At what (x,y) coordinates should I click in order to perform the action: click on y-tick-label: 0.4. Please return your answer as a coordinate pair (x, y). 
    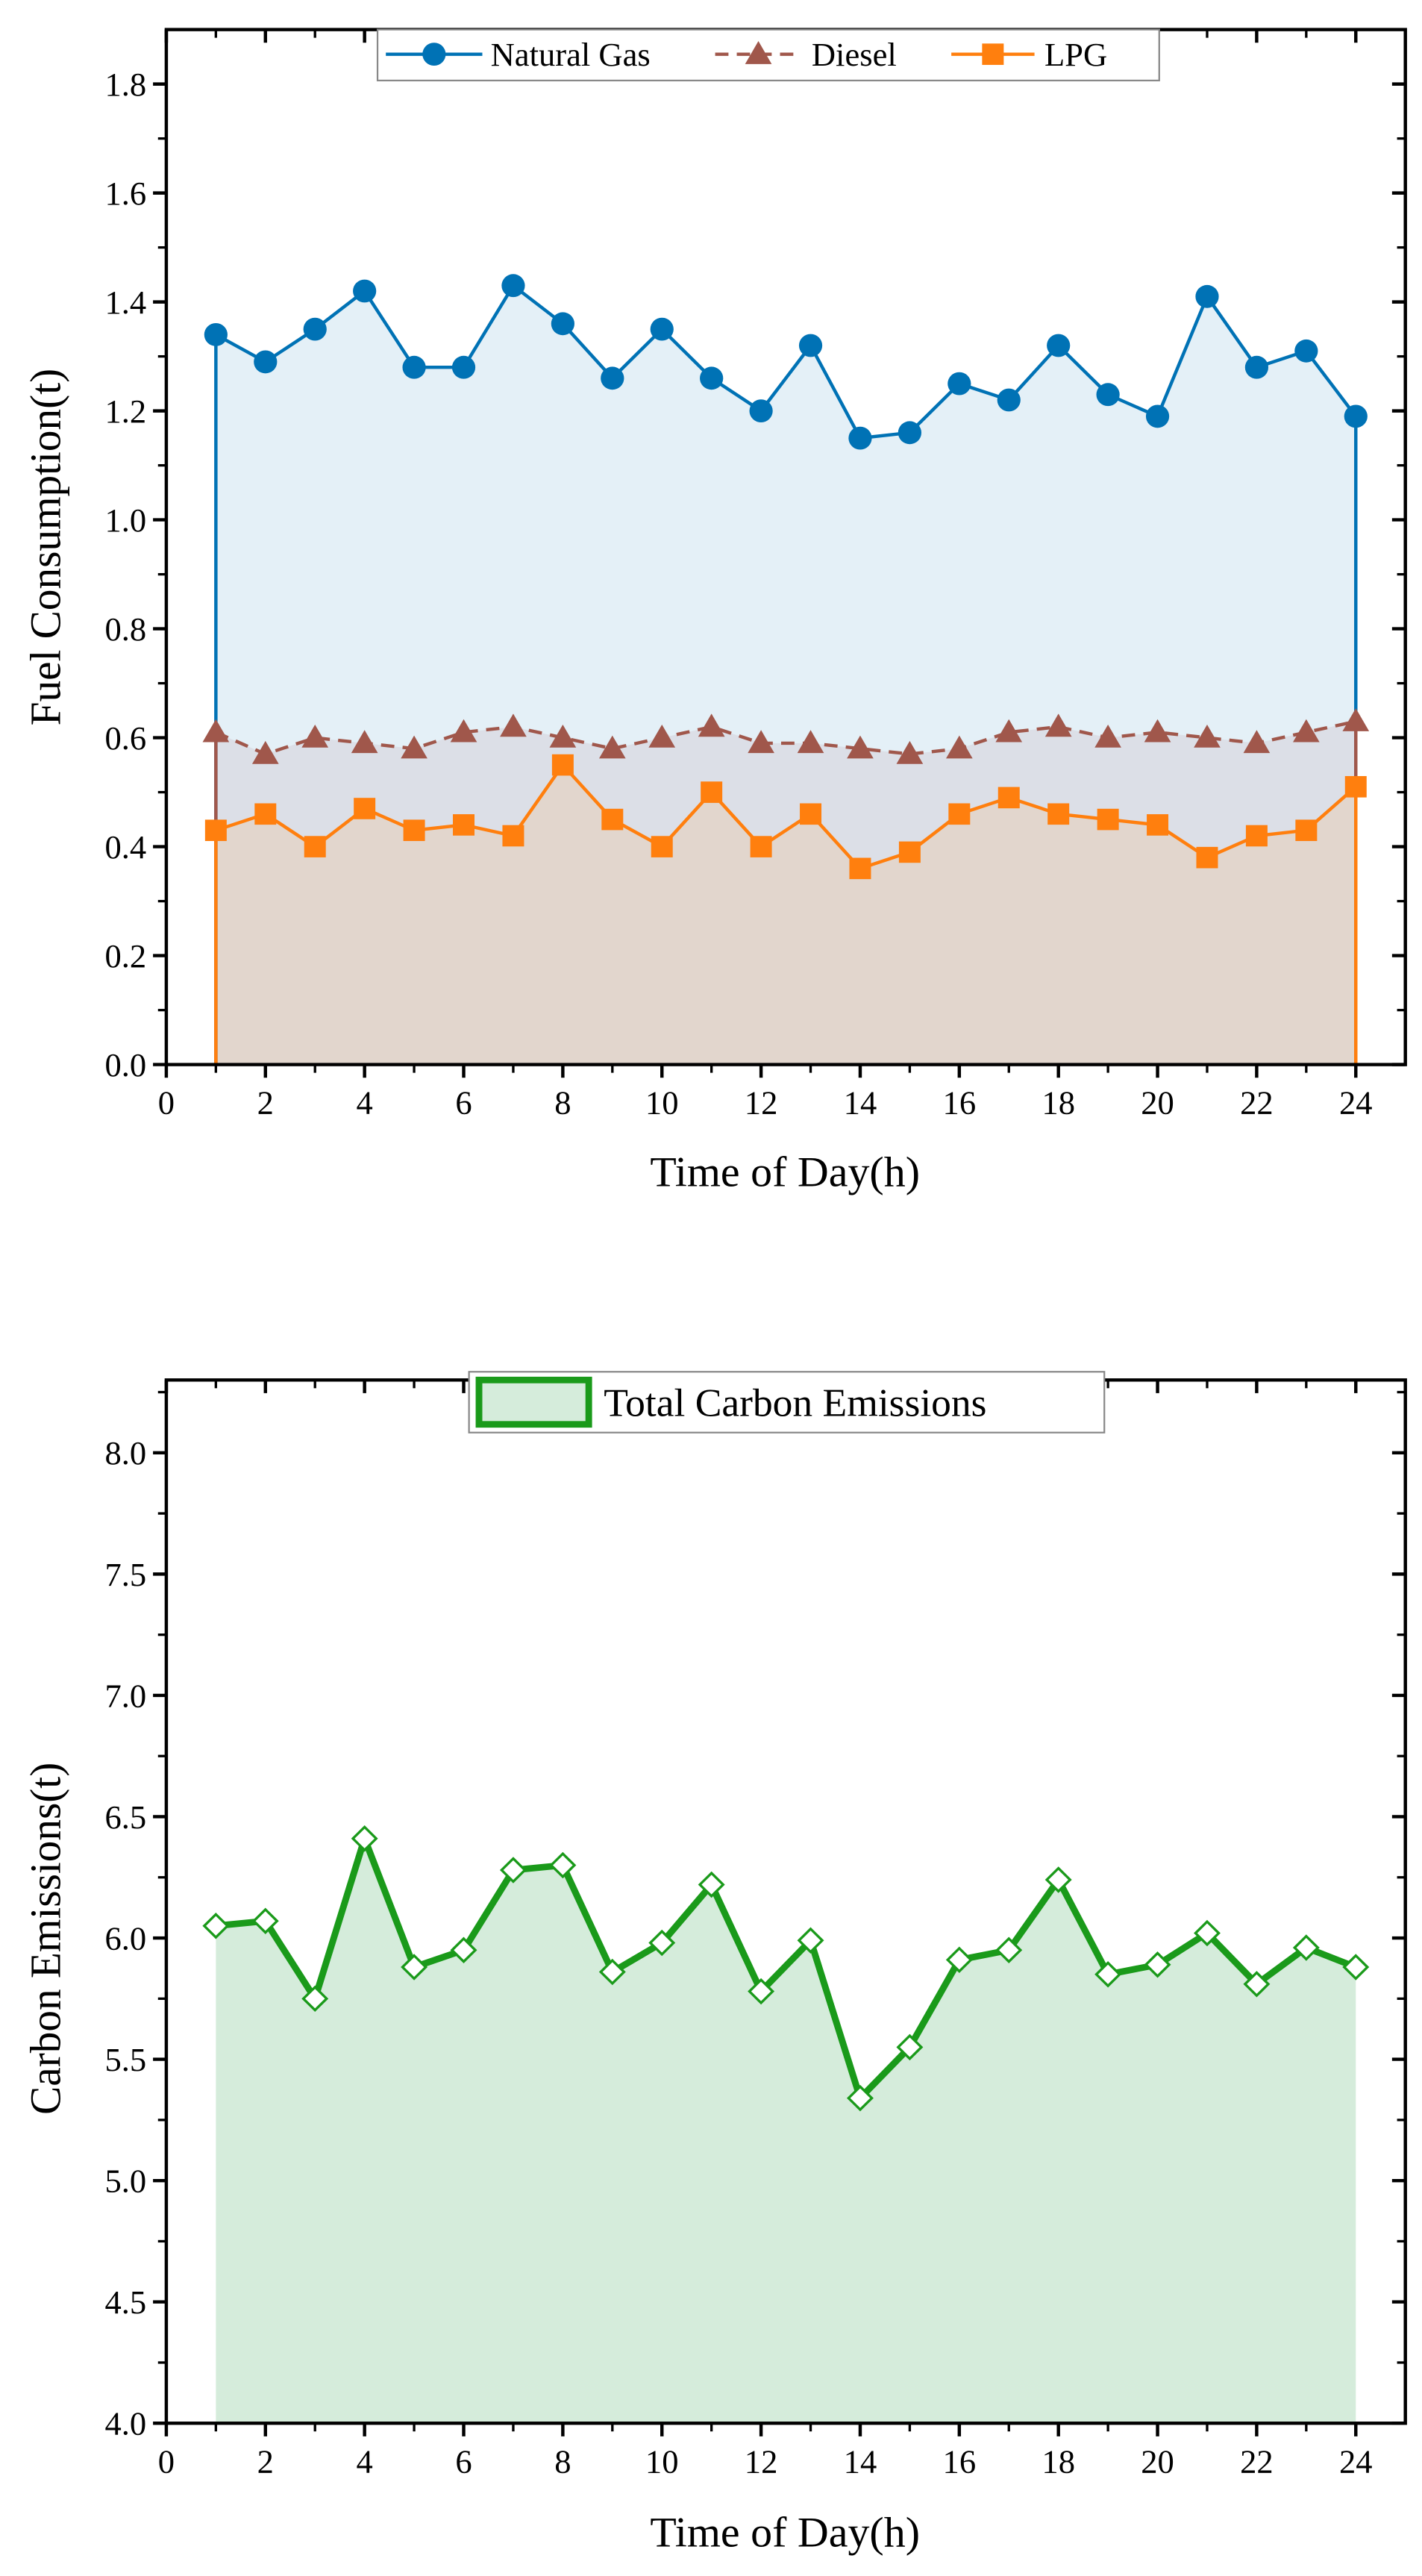
    Looking at the image, I should click on (125, 847).